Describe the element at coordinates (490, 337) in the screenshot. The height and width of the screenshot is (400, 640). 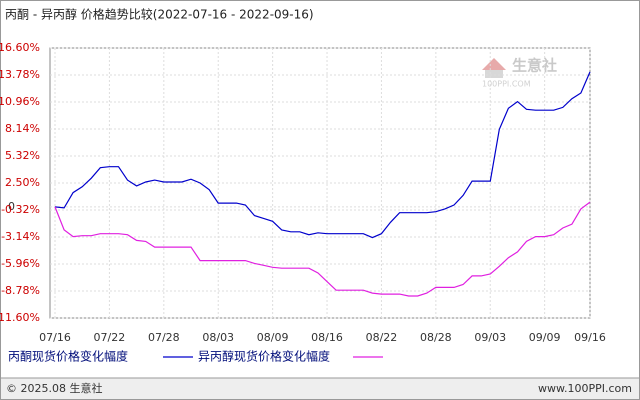
I see `x-tick-label: 09/03` at that location.